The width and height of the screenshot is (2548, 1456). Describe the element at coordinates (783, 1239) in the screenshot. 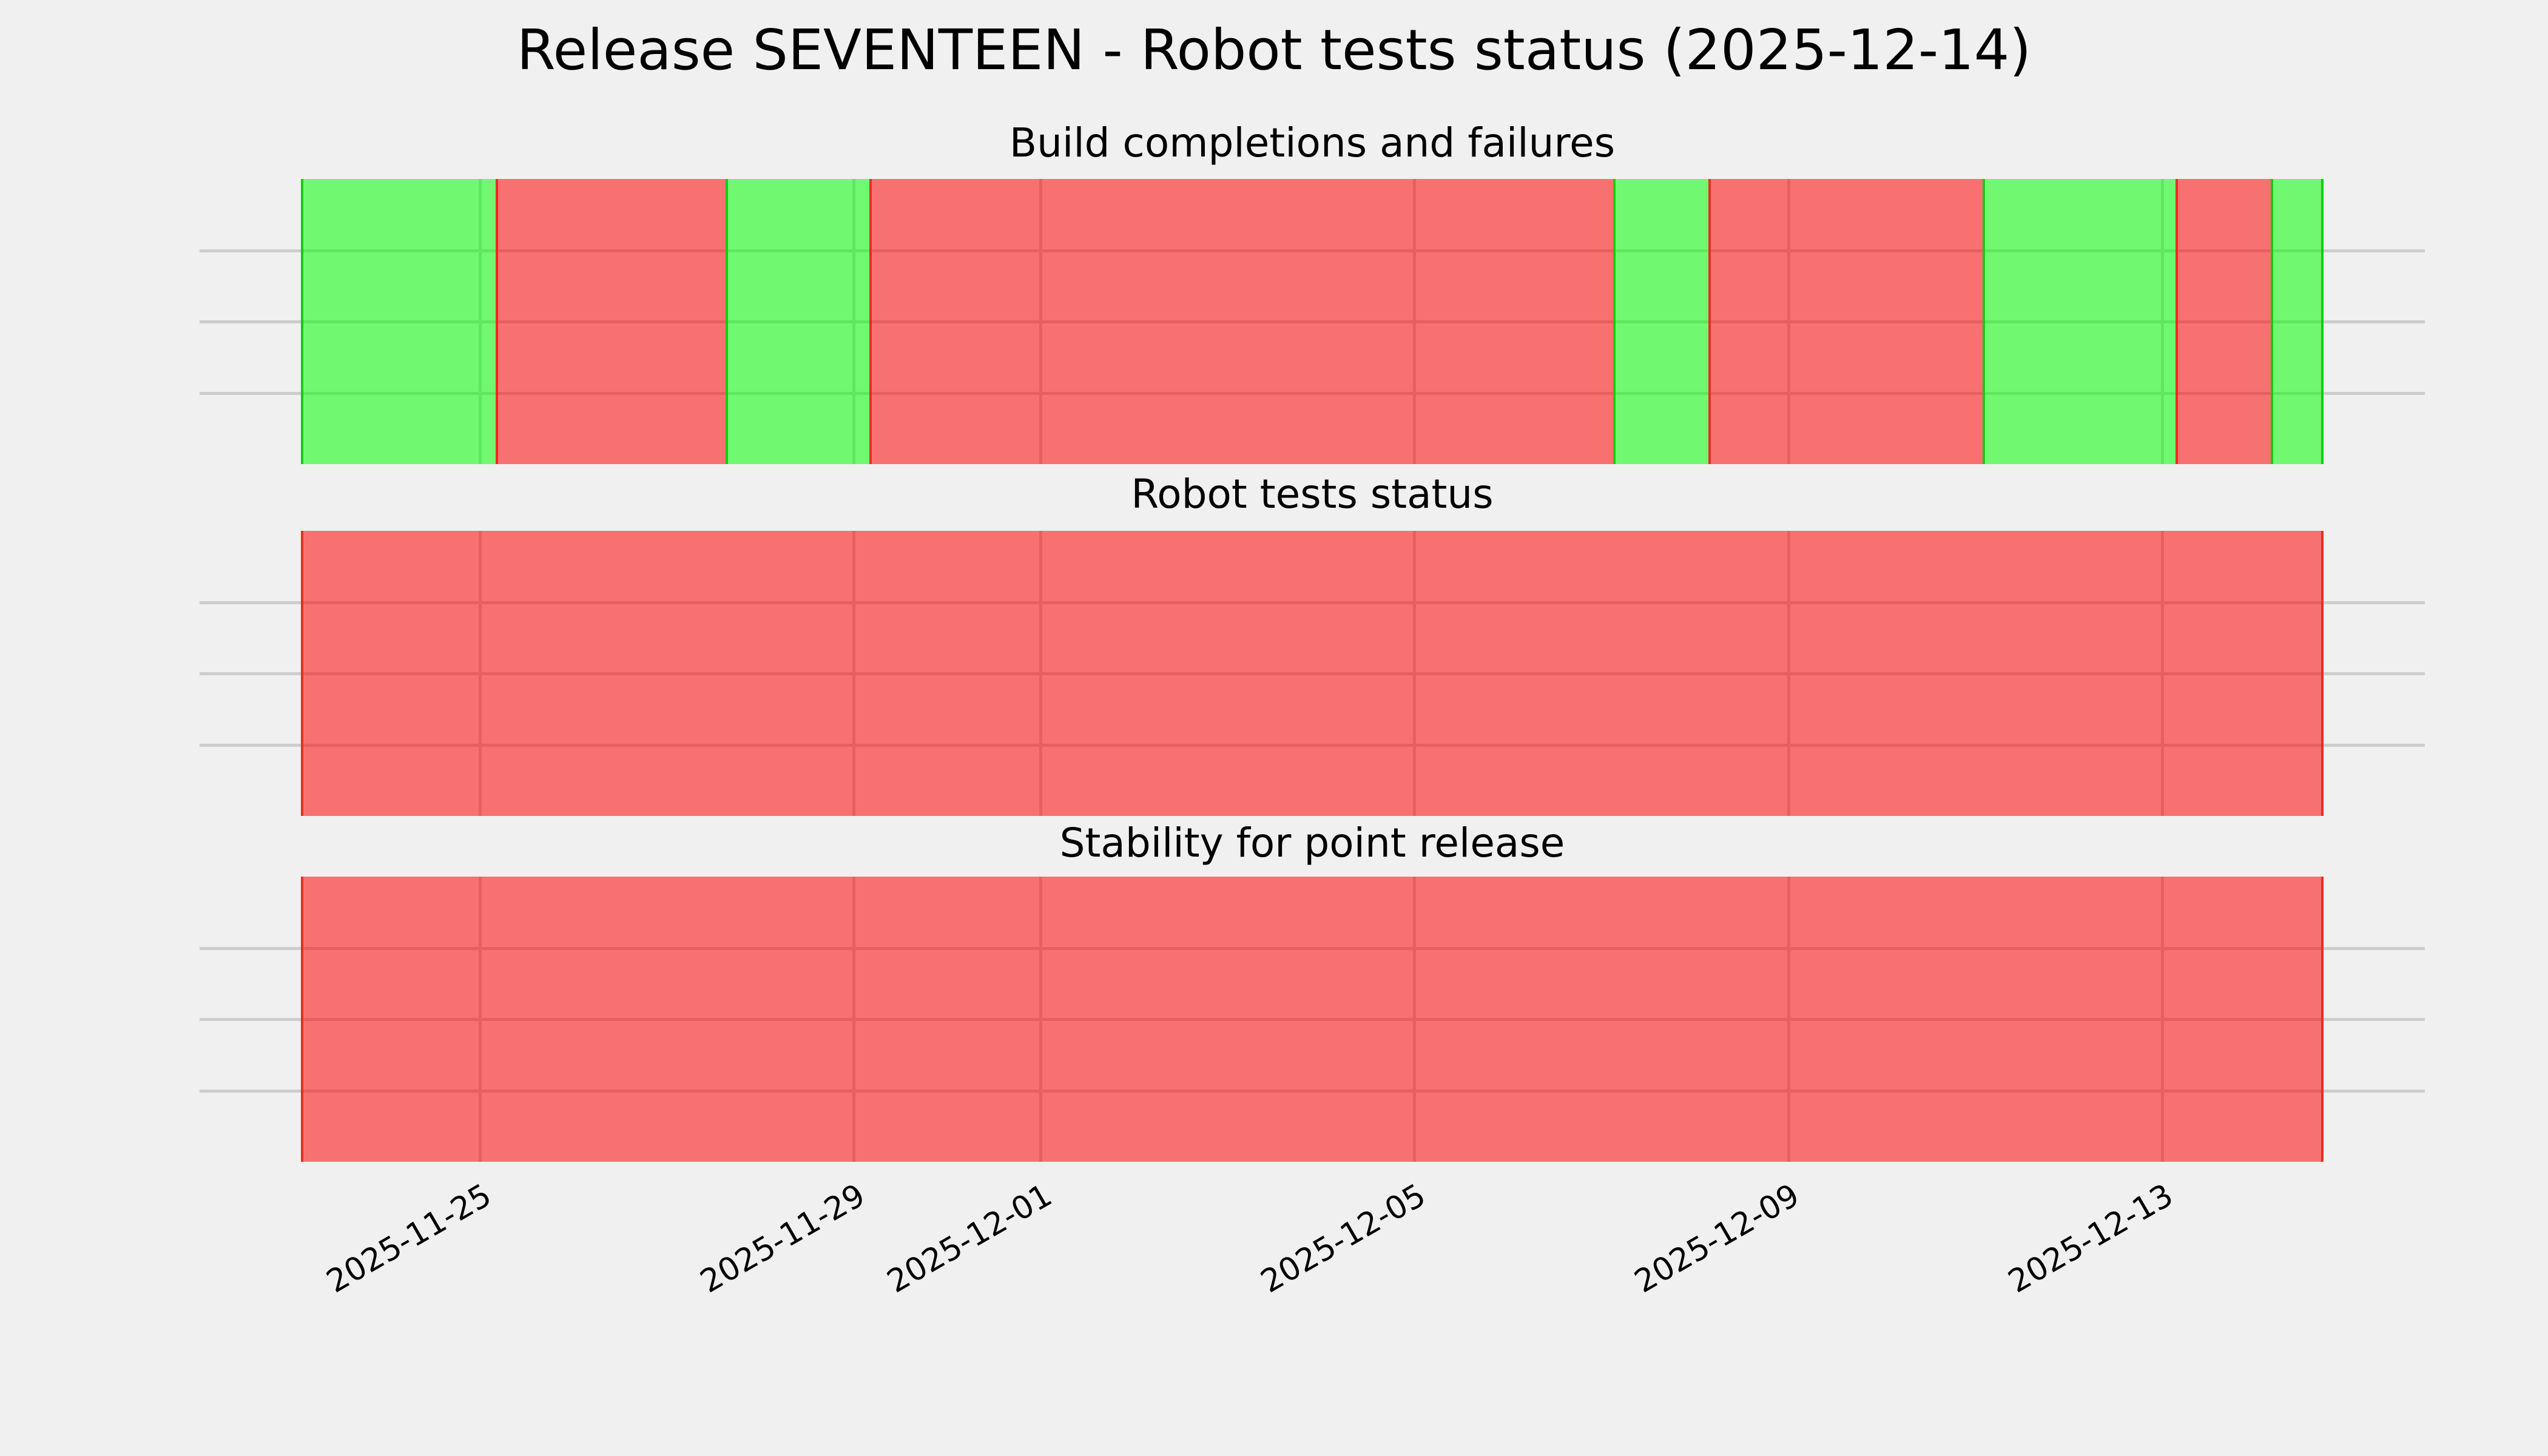

I see `x-tick-label: 2025-11-29` at that location.